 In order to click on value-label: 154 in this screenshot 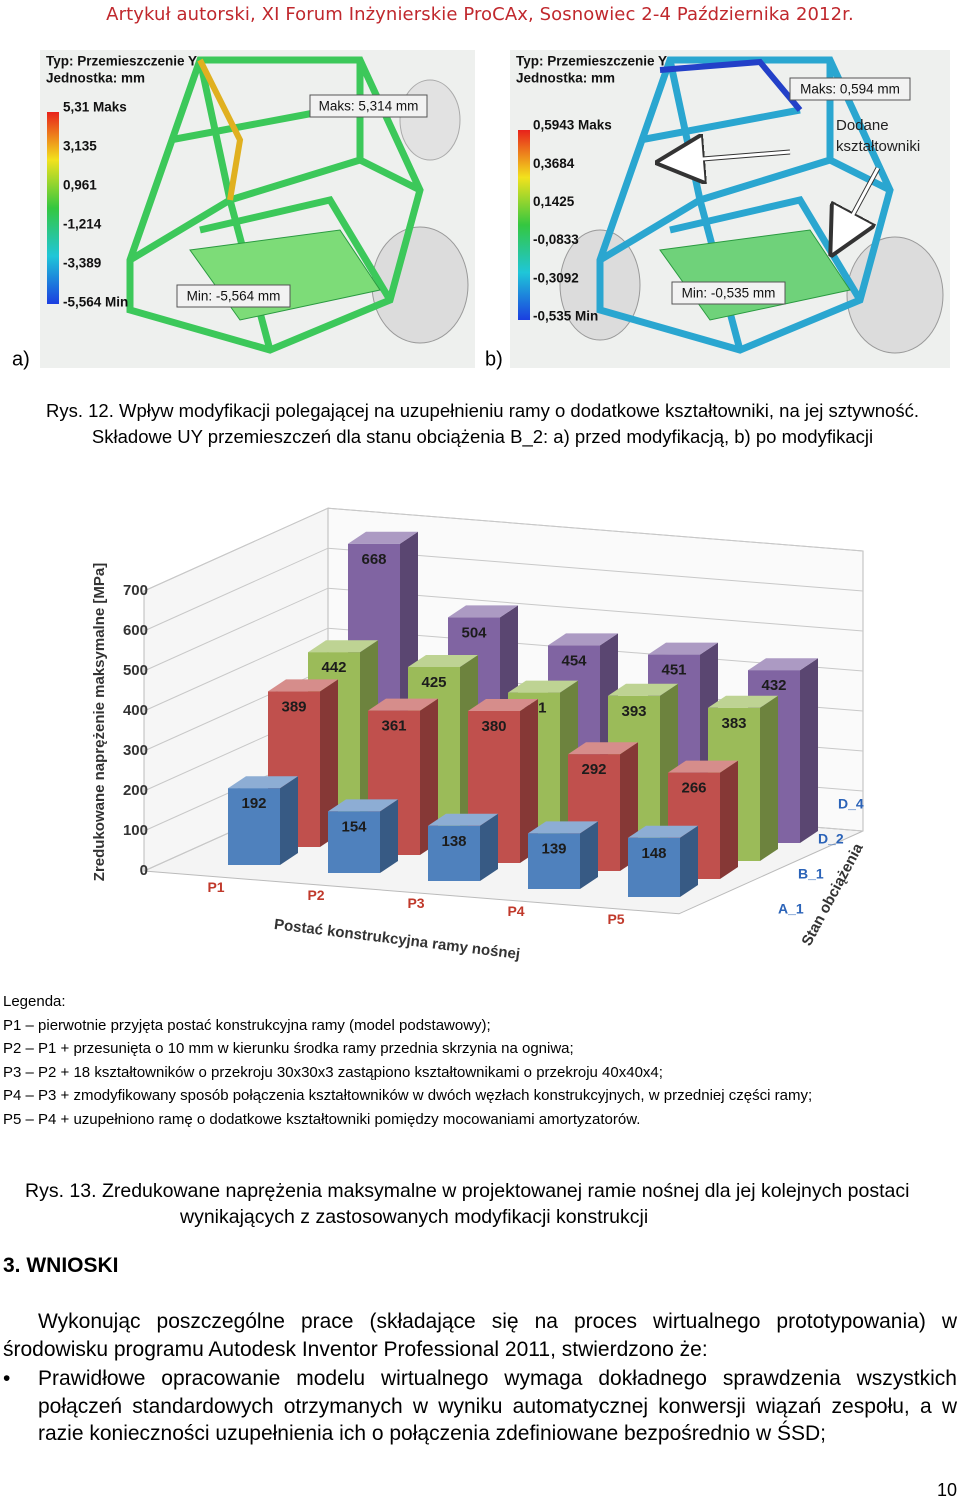, I will do `click(354, 826)`.